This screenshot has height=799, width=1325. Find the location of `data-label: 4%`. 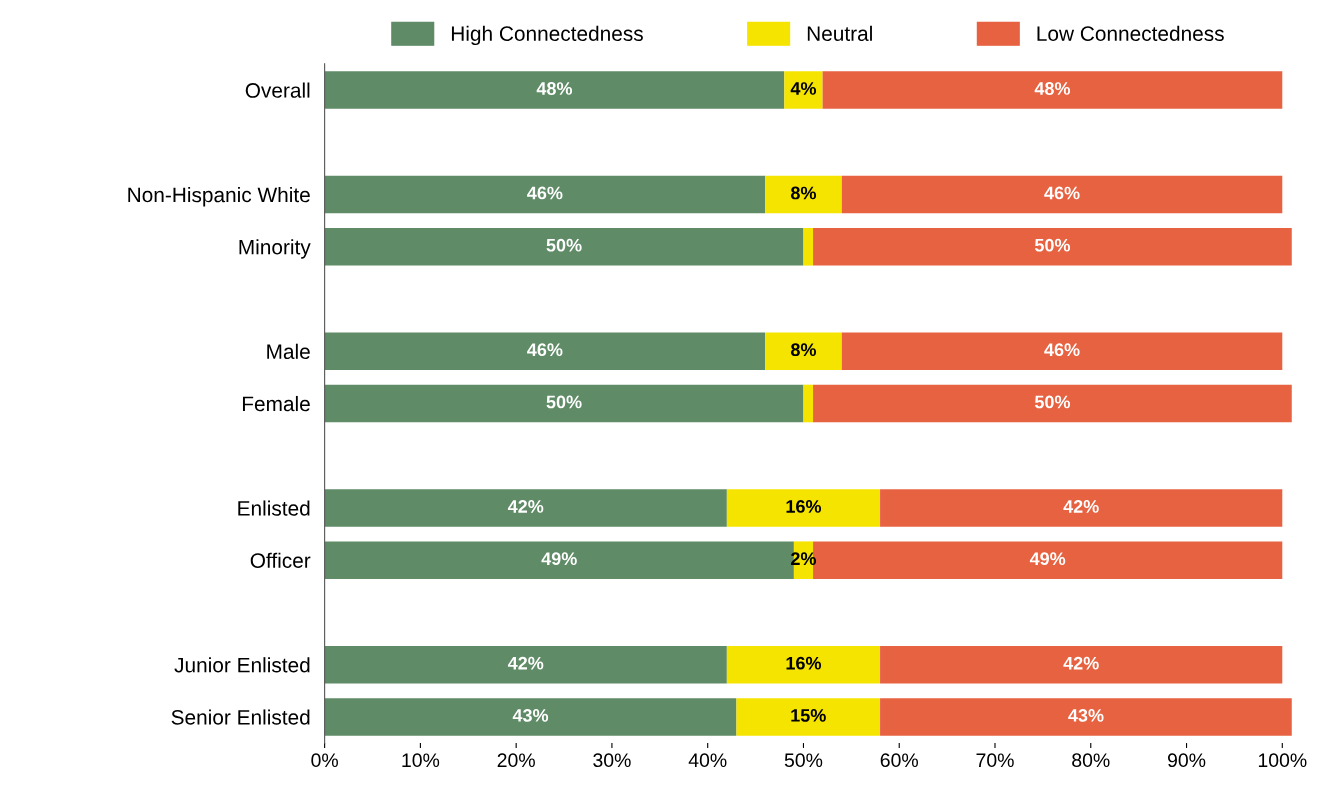

data-label: 4% is located at coordinates (803, 88).